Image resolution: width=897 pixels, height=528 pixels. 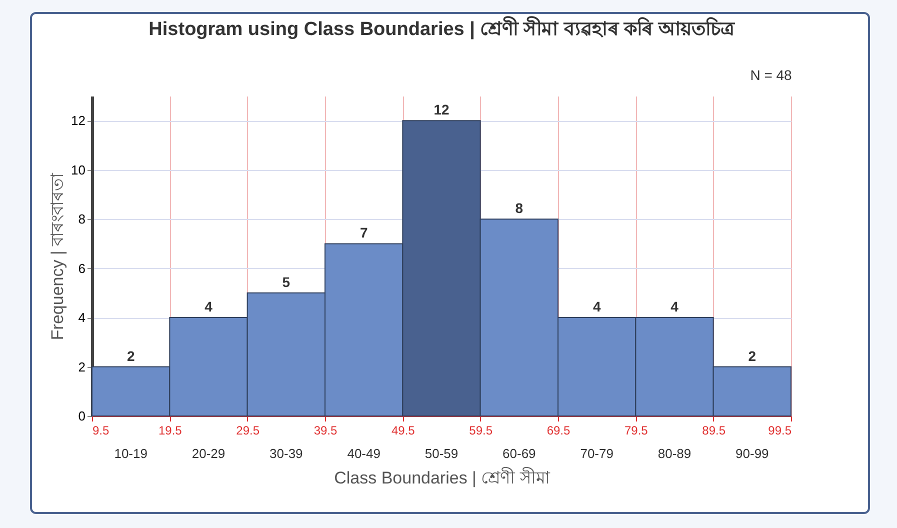 What do you see at coordinates (442, 110) in the screenshot?
I see `data-label: 12` at bounding box center [442, 110].